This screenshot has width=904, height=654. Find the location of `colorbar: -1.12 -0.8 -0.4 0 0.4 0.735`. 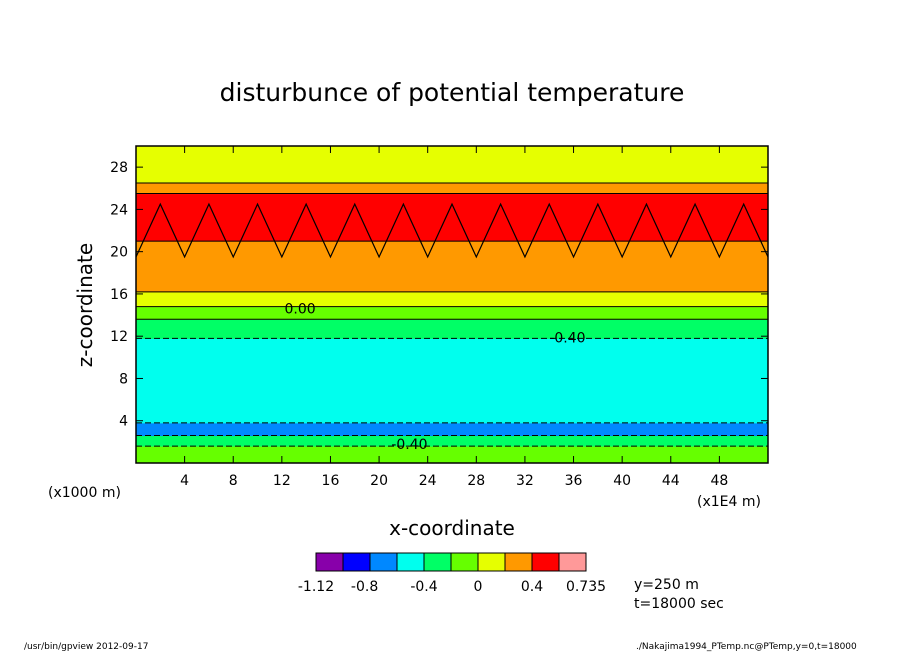

colorbar: -1.12 -0.8 -0.4 0 0.4 0.735 is located at coordinates (452, 573).